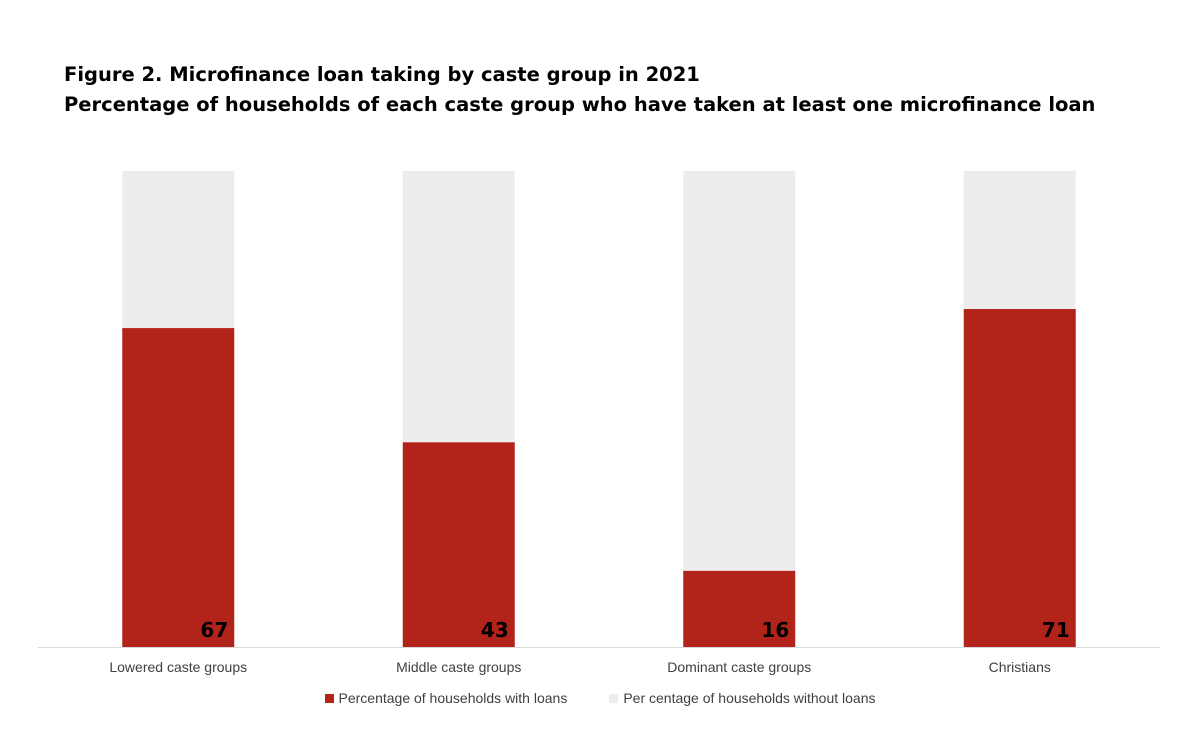 This screenshot has width=1200, height=733. What do you see at coordinates (214, 630) in the screenshot?
I see `data-label-lowered-caste-groups: 67` at bounding box center [214, 630].